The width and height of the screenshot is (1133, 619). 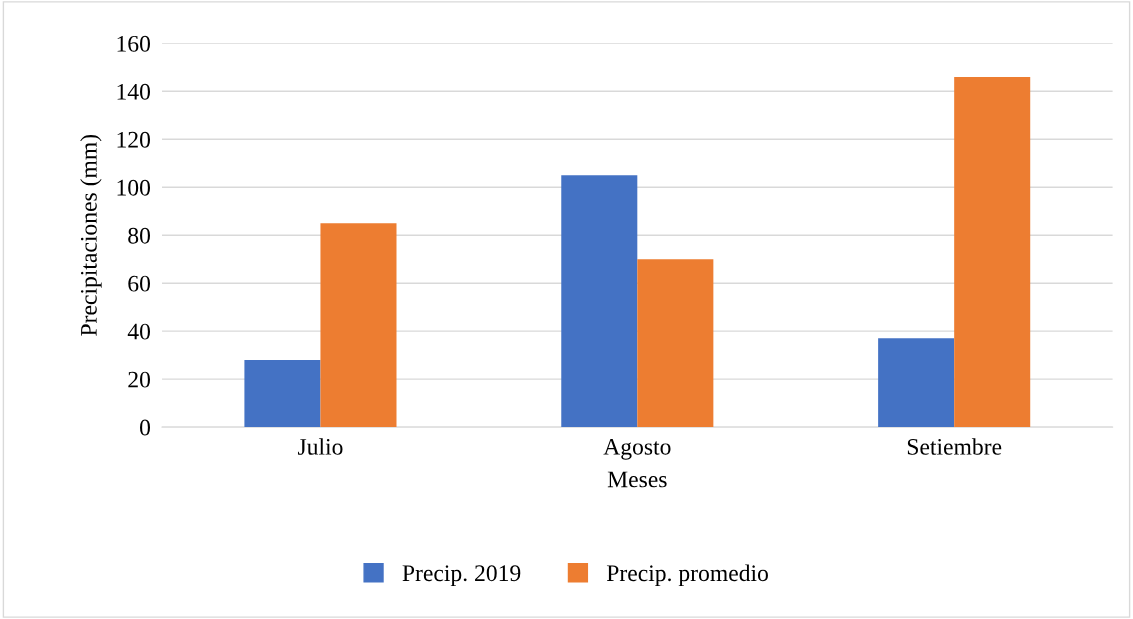 What do you see at coordinates (320, 446) in the screenshot?
I see `x-tick-label: Julio` at bounding box center [320, 446].